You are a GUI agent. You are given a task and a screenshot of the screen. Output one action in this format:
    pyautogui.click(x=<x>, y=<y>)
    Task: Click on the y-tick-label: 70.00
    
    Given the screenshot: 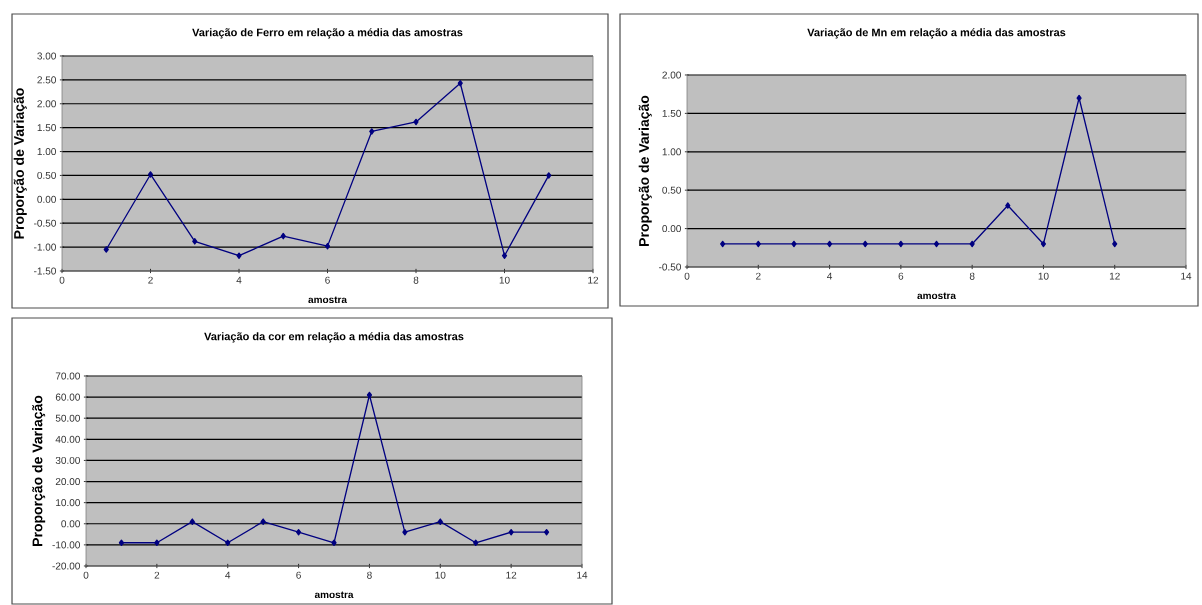 What is the action you would take?
    pyautogui.click(x=67, y=376)
    